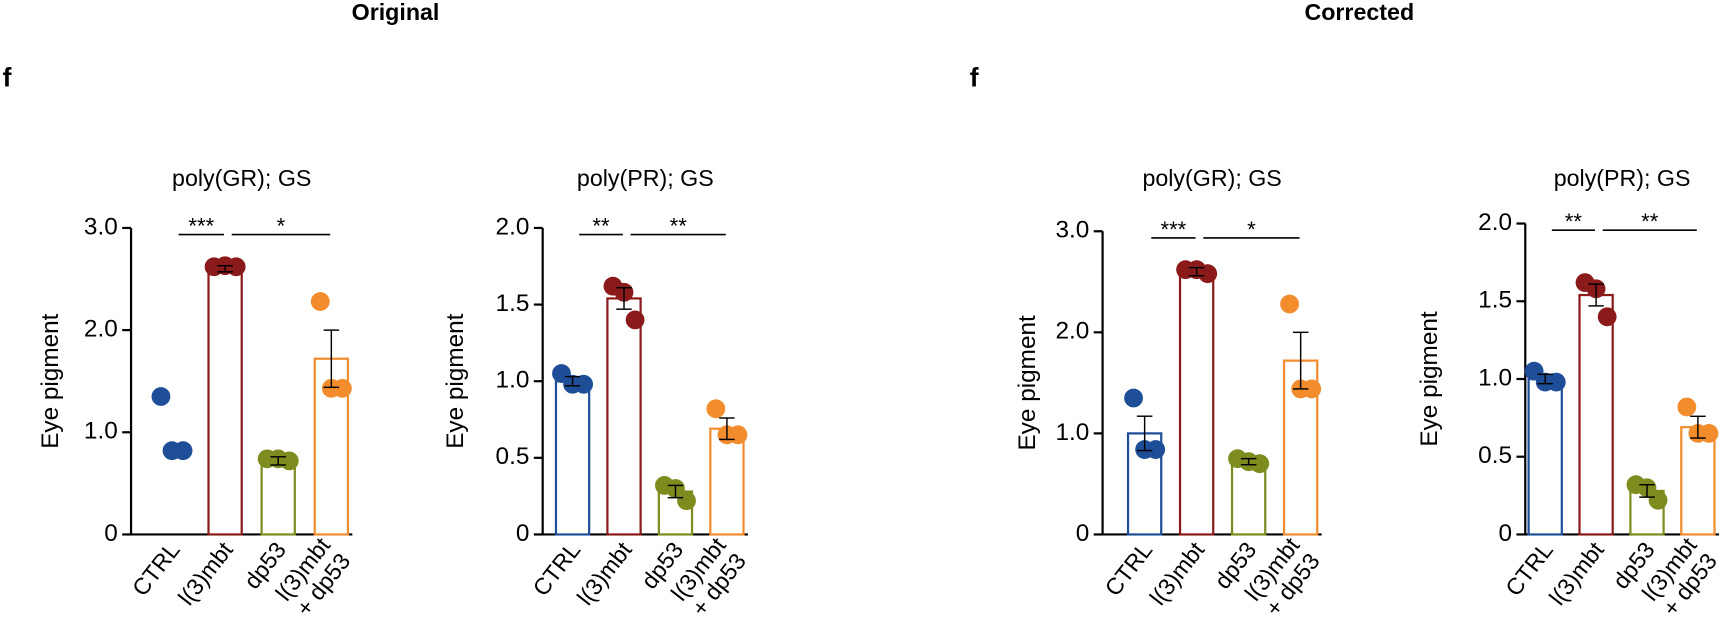  I want to click on heading: Original, so click(396, 12).